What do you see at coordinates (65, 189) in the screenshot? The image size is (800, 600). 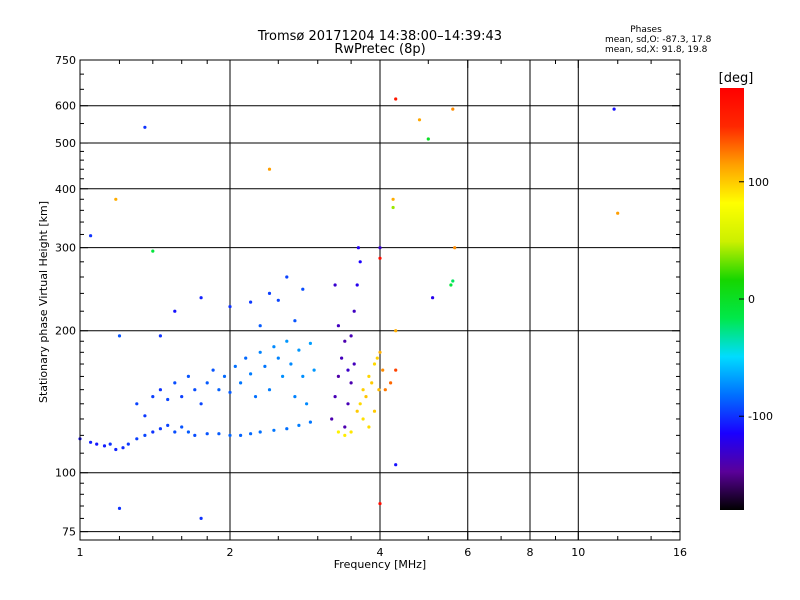 I see `y-tick-label: 400` at bounding box center [65, 189].